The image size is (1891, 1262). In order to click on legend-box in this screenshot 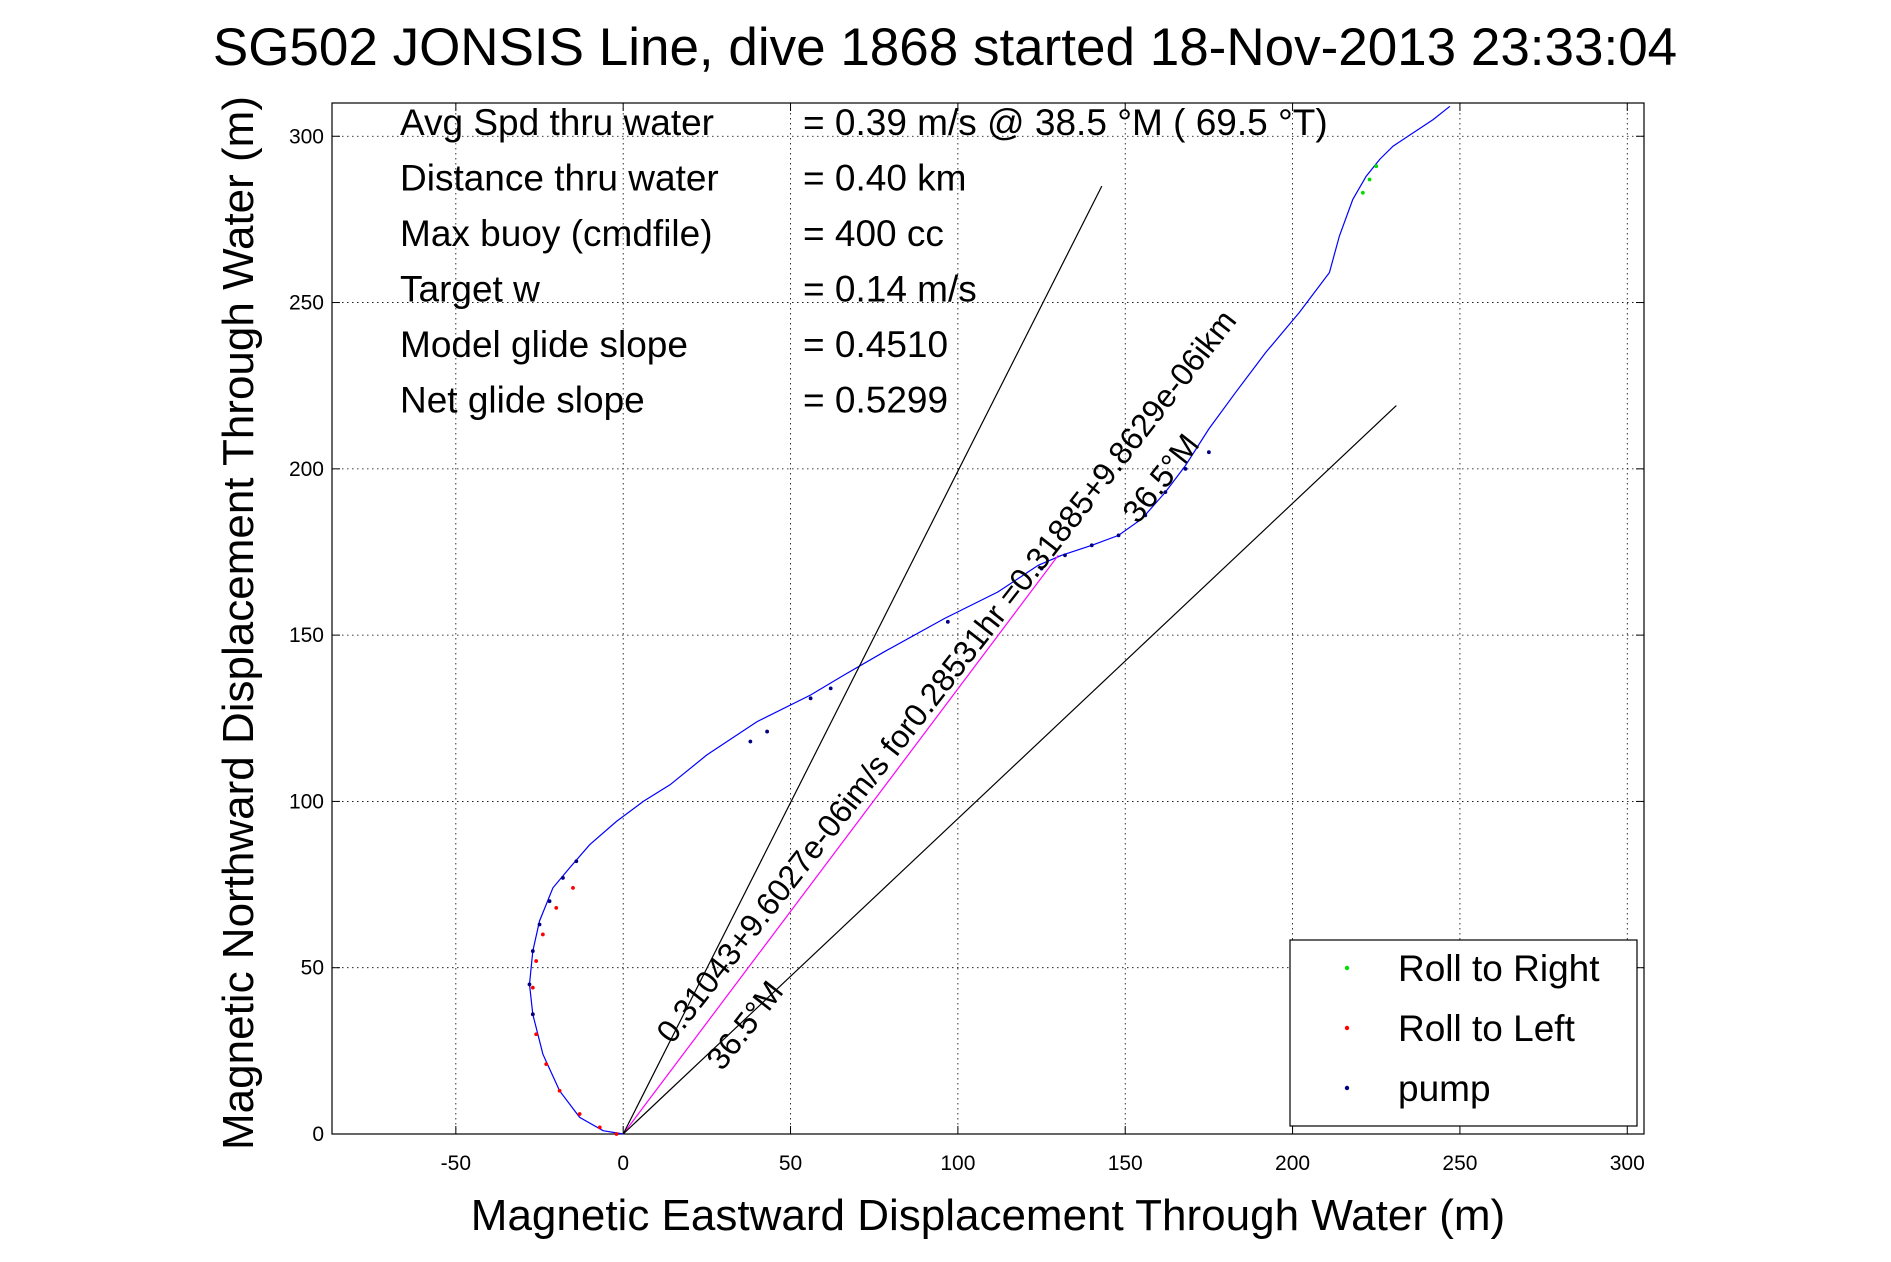, I will do `click(1463, 1033)`.